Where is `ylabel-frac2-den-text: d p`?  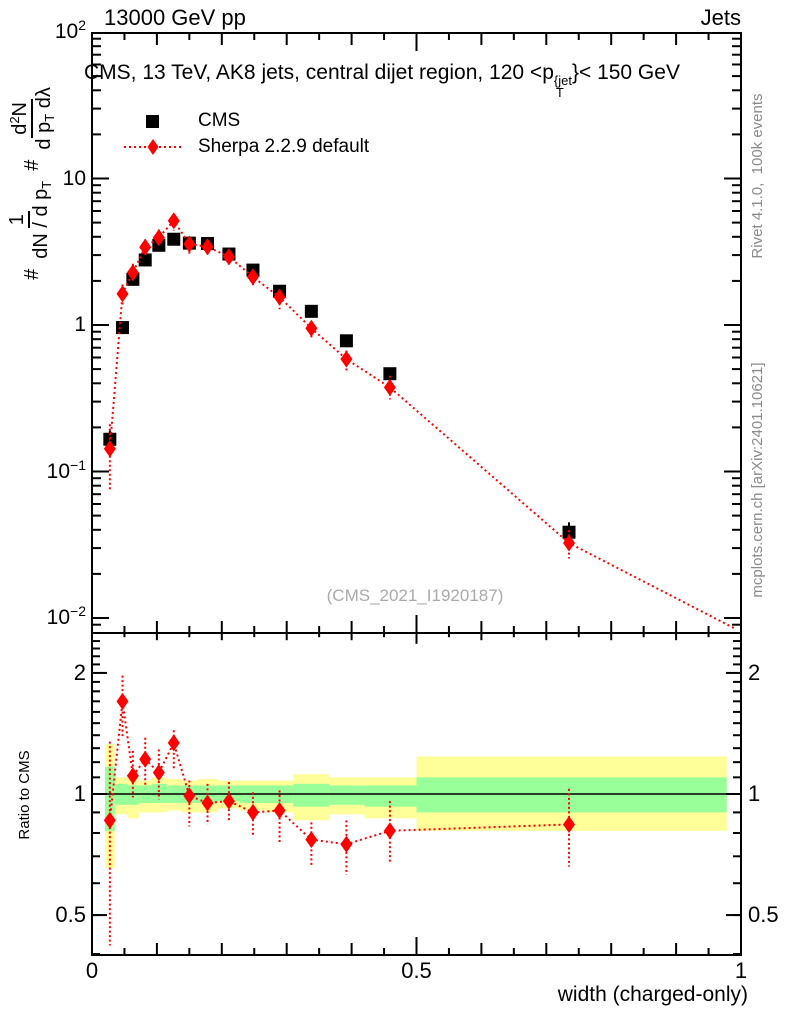
ylabel-frac2-den-text: d p is located at coordinates (43, 135).